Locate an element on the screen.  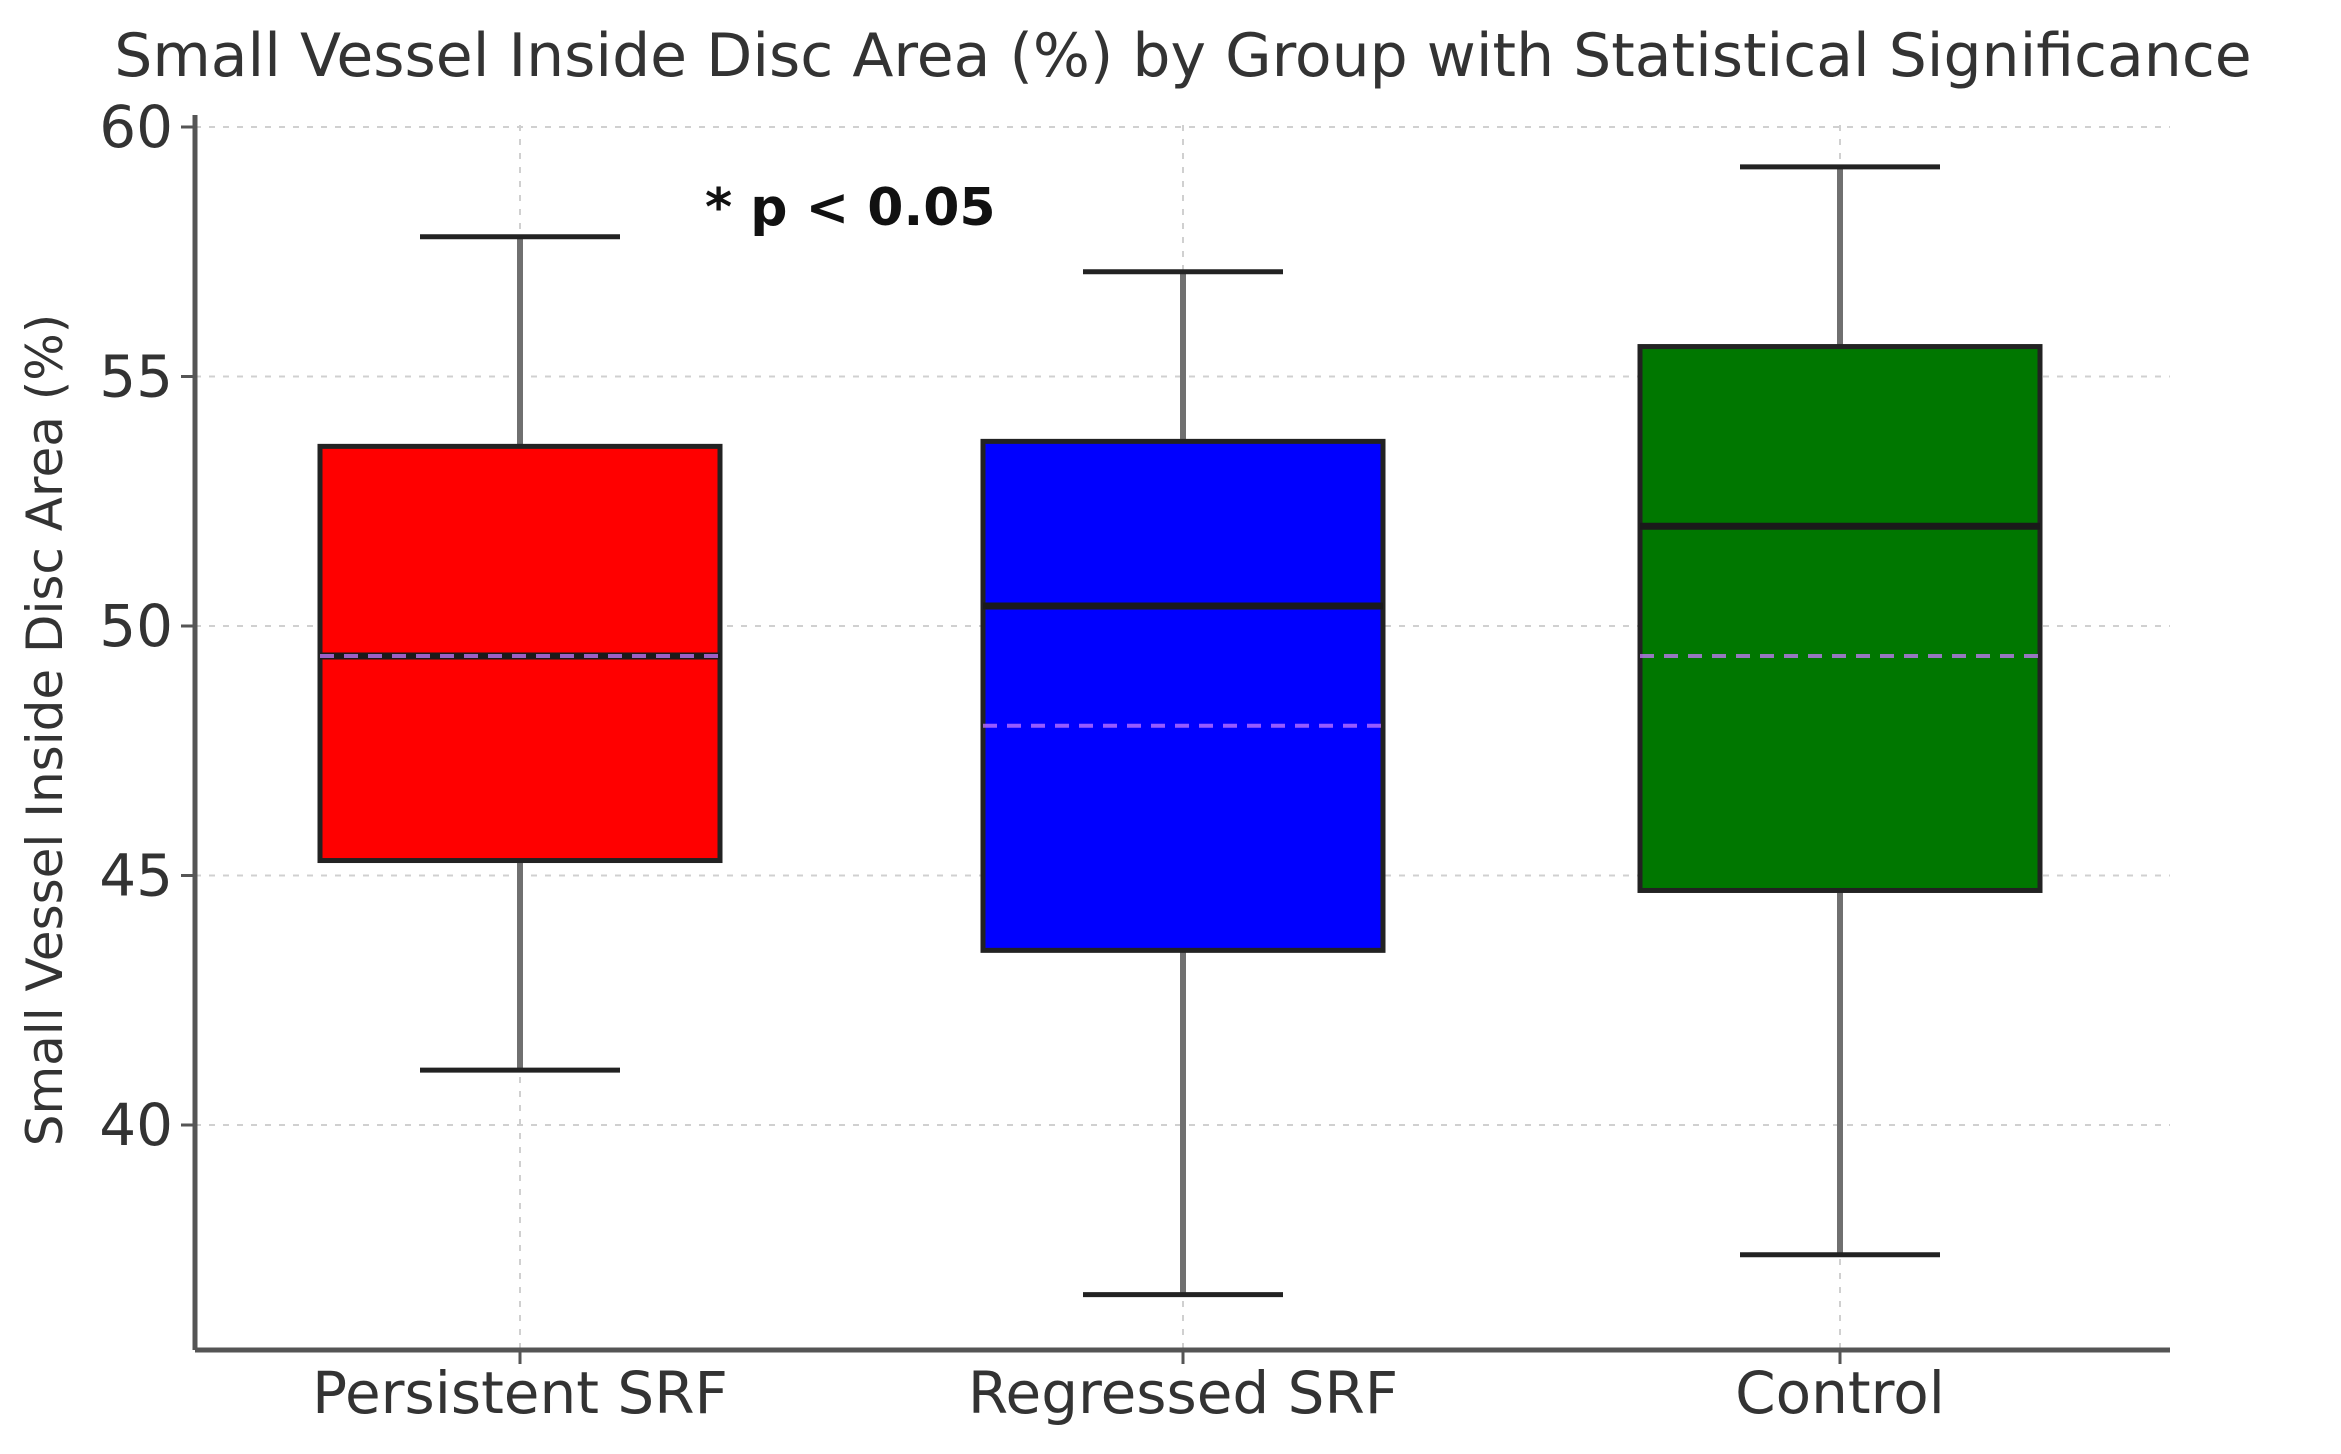
x-tick-label: Regressed SRF is located at coordinates (1183, 1393).